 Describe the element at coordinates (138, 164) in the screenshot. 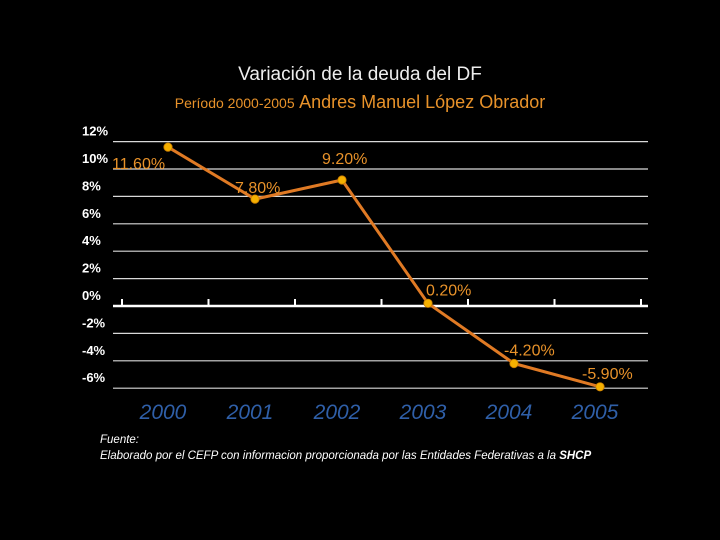

I see `data-label: 11.60%` at that location.